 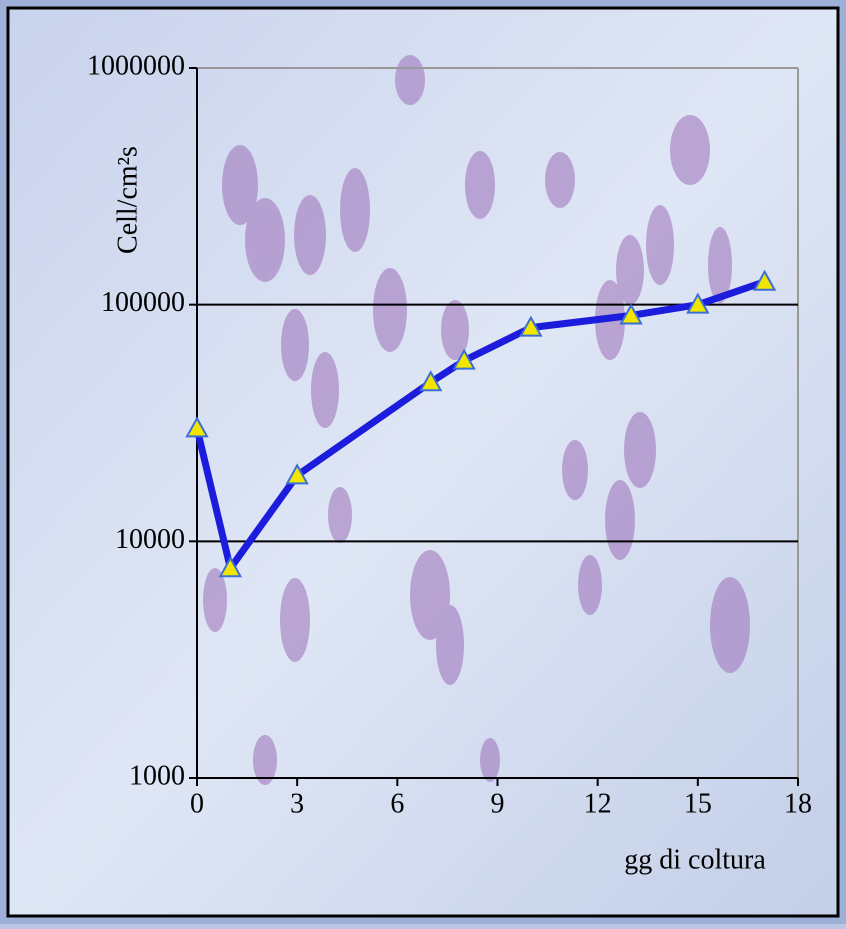 I want to click on x-tick-label: 6, so click(x=397, y=803).